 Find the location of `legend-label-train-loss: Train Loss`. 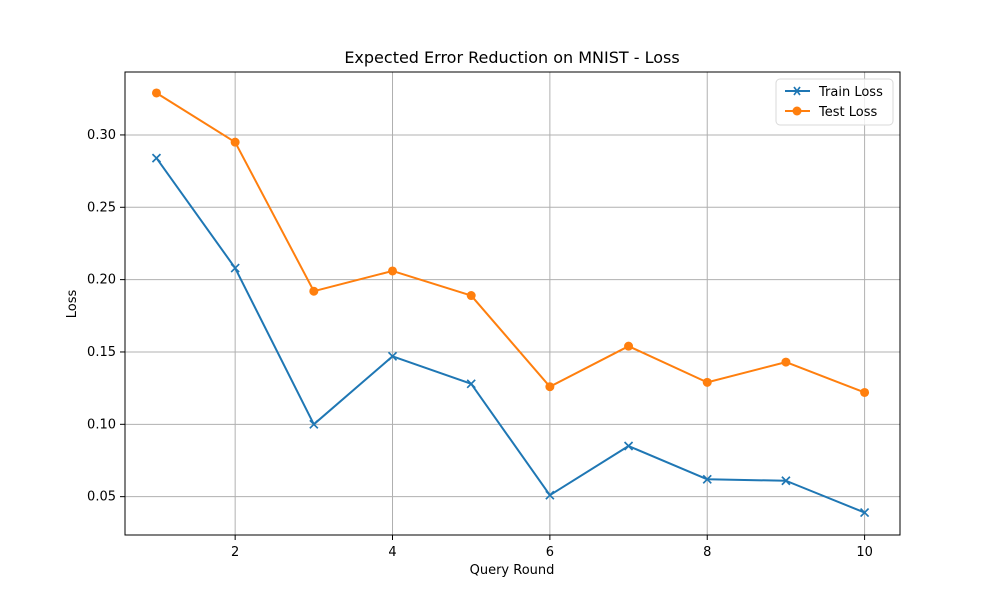

legend-label-train-loss: Train Loss is located at coordinates (850, 92).